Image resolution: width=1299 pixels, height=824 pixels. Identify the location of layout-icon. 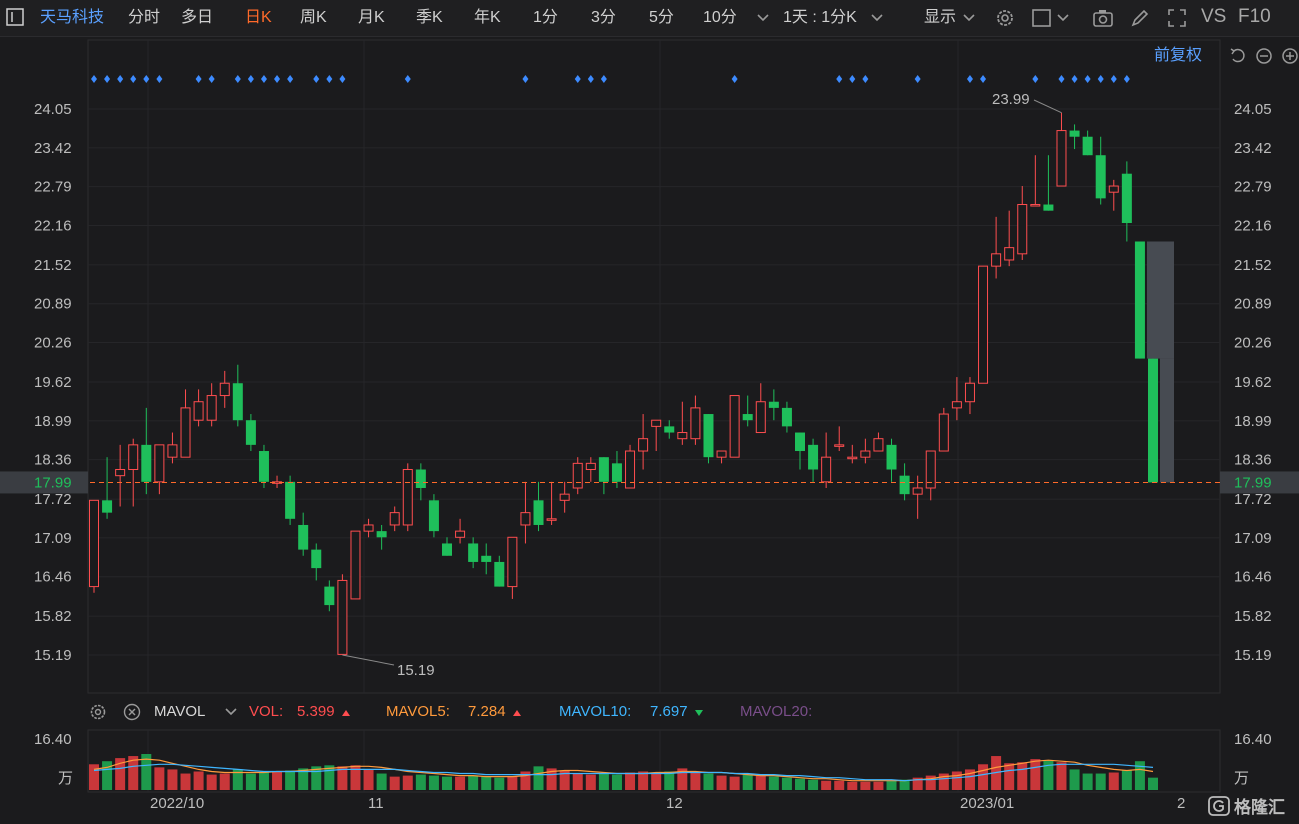
(1042, 18).